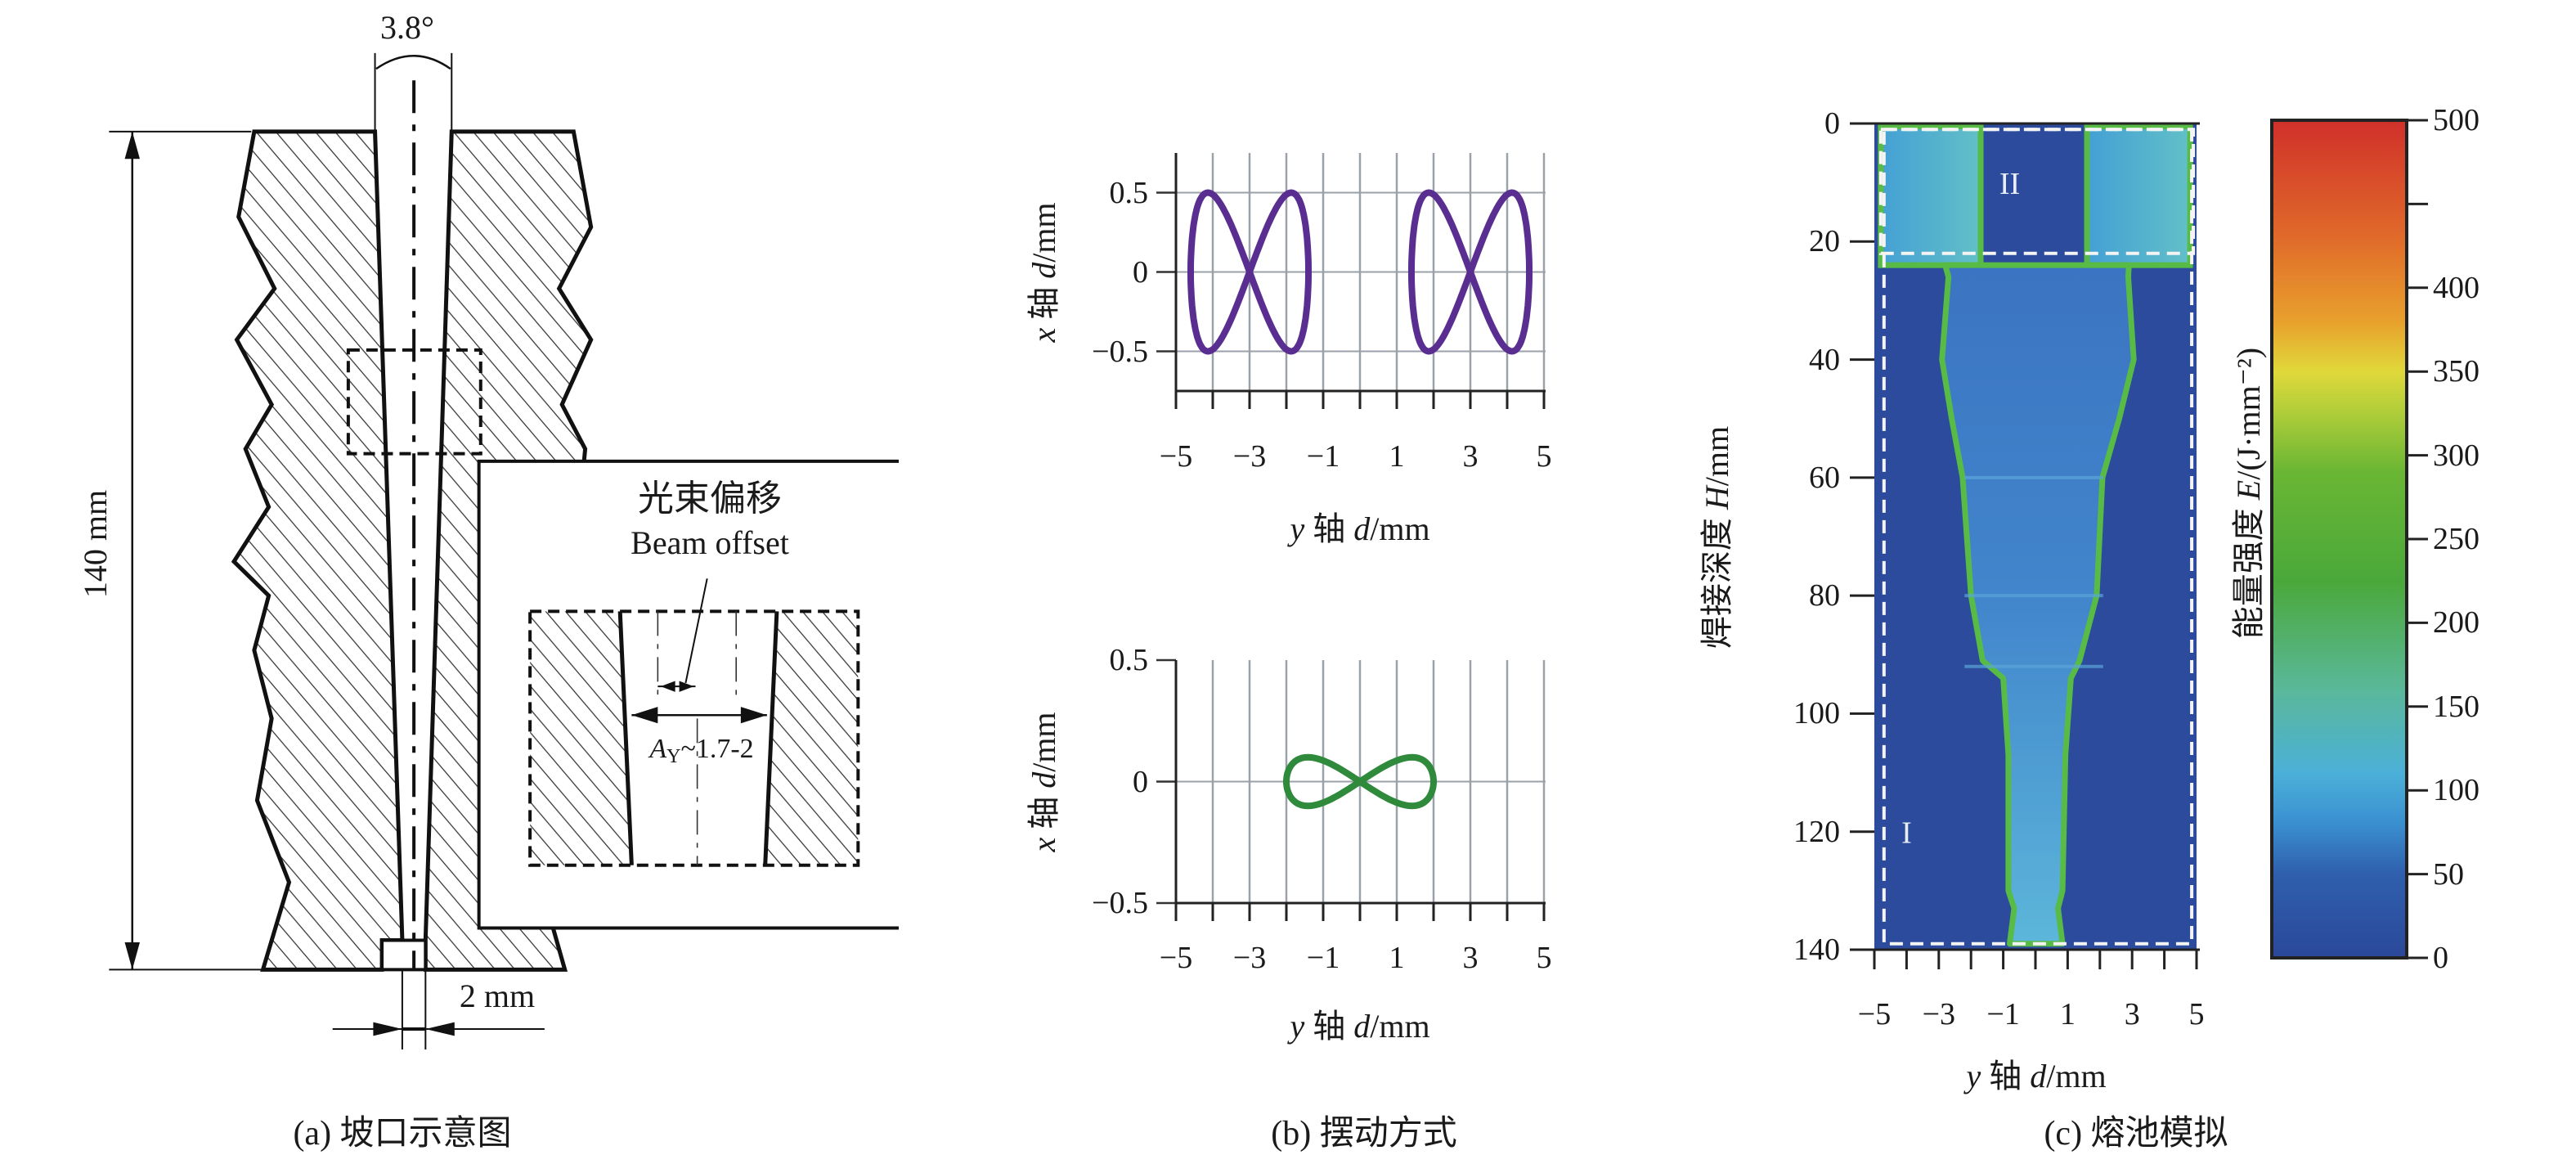 This screenshot has height=1164, width=2576. I want to click on region-label-I: I, so click(1906, 834).